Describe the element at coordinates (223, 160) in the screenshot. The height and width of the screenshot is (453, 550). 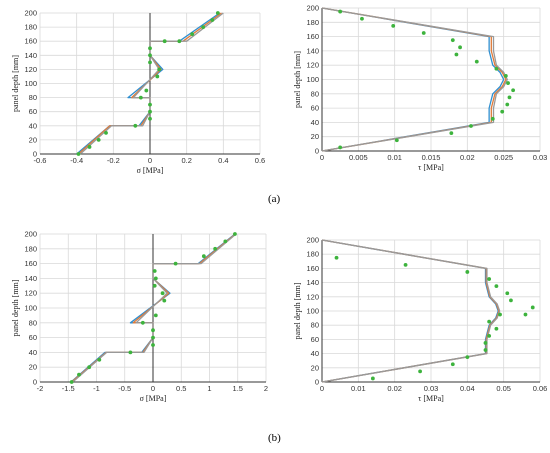
I see `x-tick-label: 0.4` at that location.